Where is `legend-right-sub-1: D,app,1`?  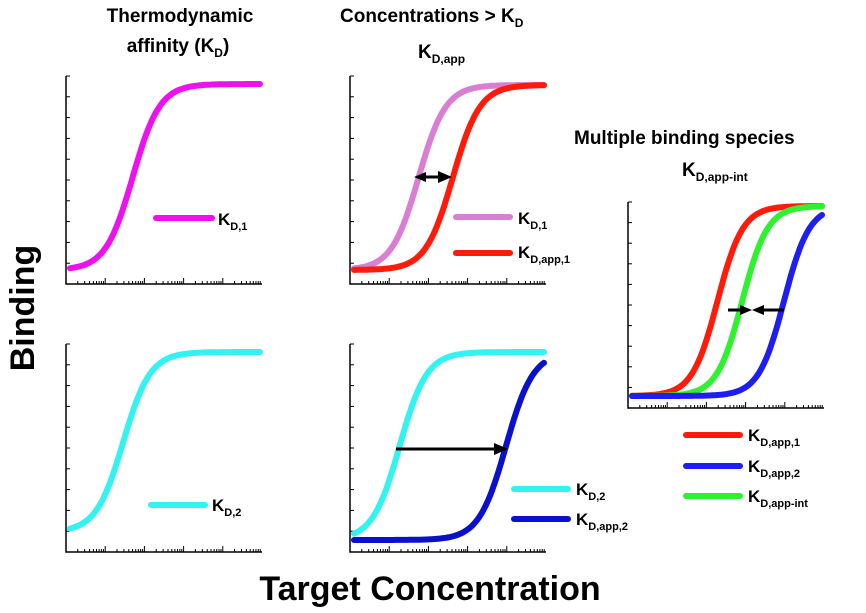
legend-right-sub-1: D,app,1 is located at coordinates (780, 443).